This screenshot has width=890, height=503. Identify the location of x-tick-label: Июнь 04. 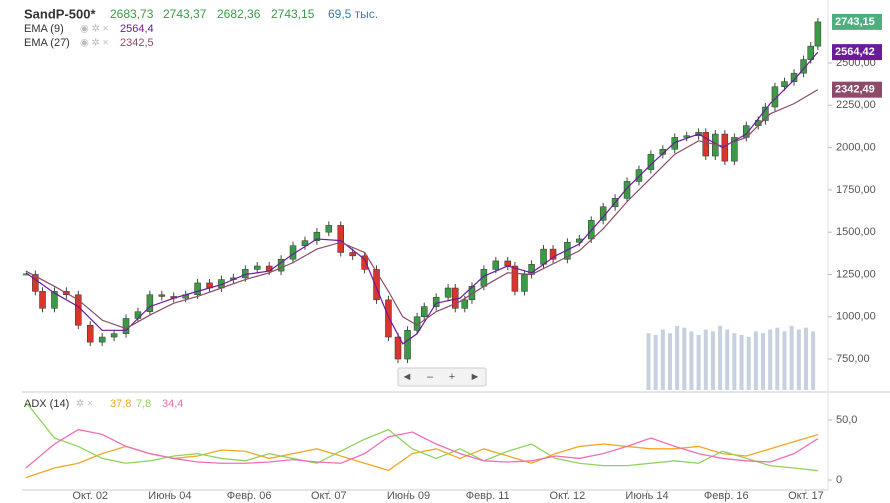
(169, 496).